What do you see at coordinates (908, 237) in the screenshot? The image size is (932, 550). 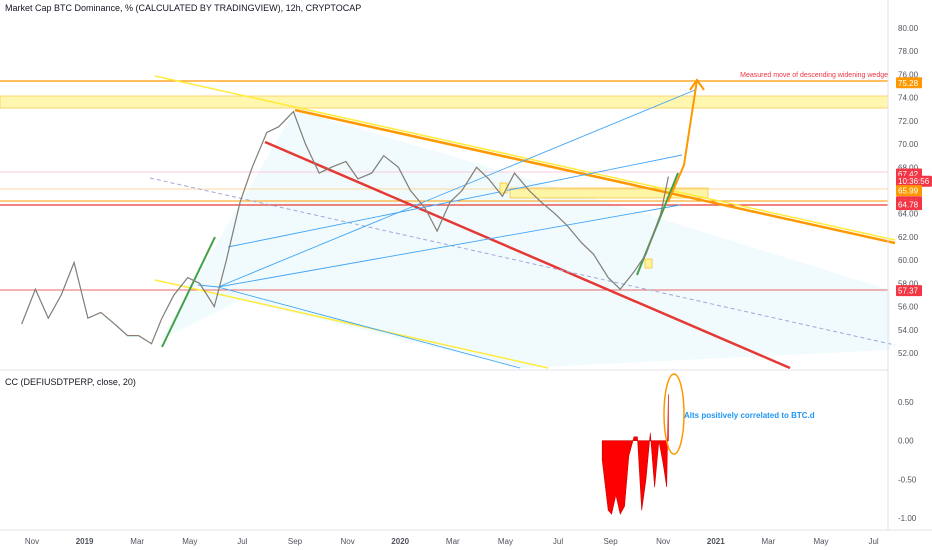 I see `price-tick-label: 62.00` at bounding box center [908, 237].